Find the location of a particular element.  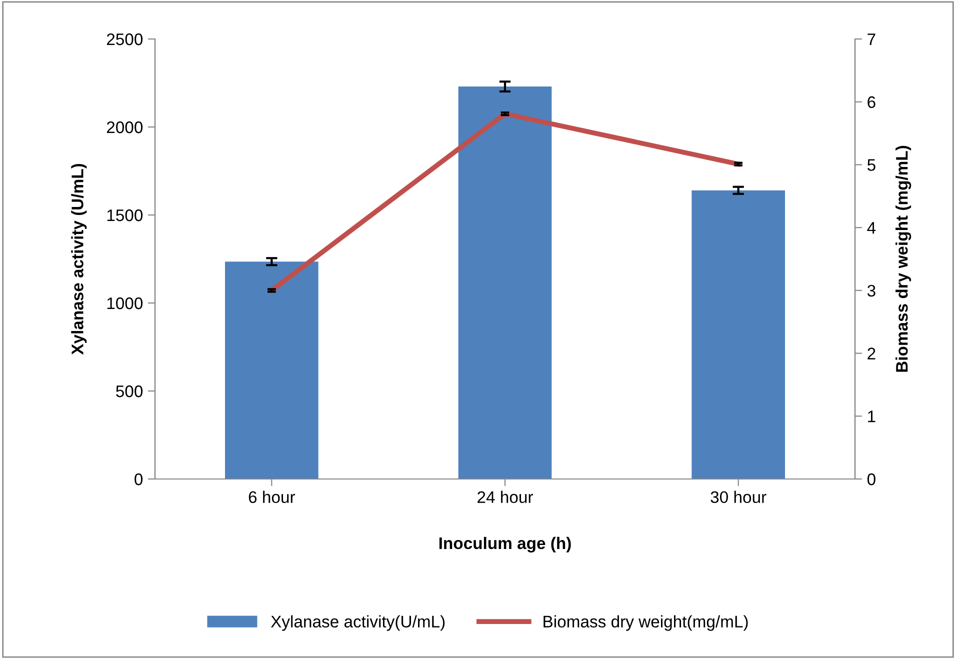

y2-tick-label: 3 is located at coordinates (871, 290).